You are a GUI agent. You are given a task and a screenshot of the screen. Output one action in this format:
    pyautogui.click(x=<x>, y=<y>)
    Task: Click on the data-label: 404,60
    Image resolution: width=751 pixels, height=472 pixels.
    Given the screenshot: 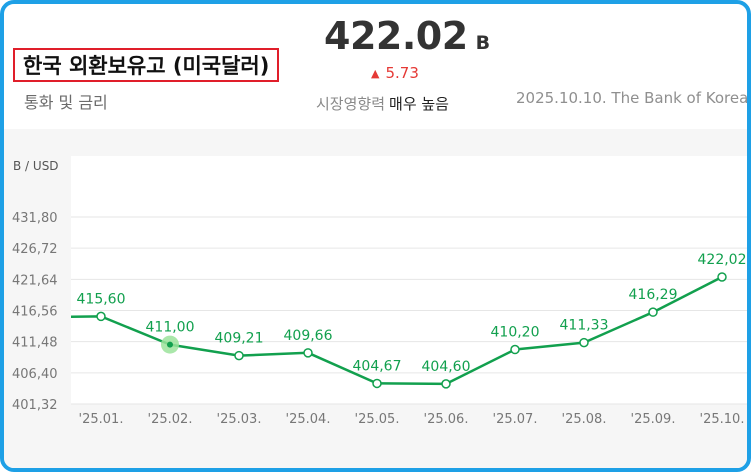 What is the action you would take?
    pyautogui.click(x=446, y=367)
    